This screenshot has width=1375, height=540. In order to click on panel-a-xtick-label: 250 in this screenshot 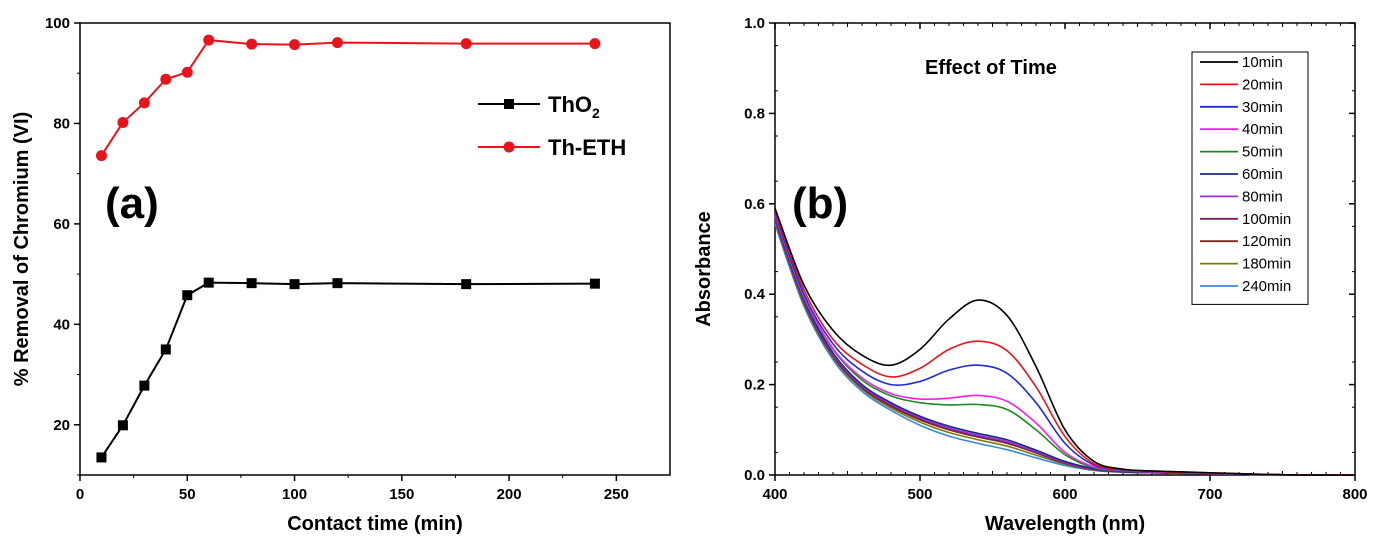, I will do `click(616, 494)`.